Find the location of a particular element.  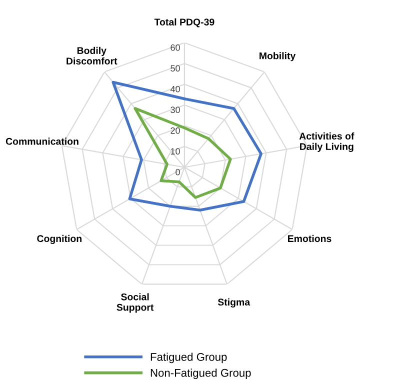

y-tick-label: 0 is located at coordinates (178, 172).